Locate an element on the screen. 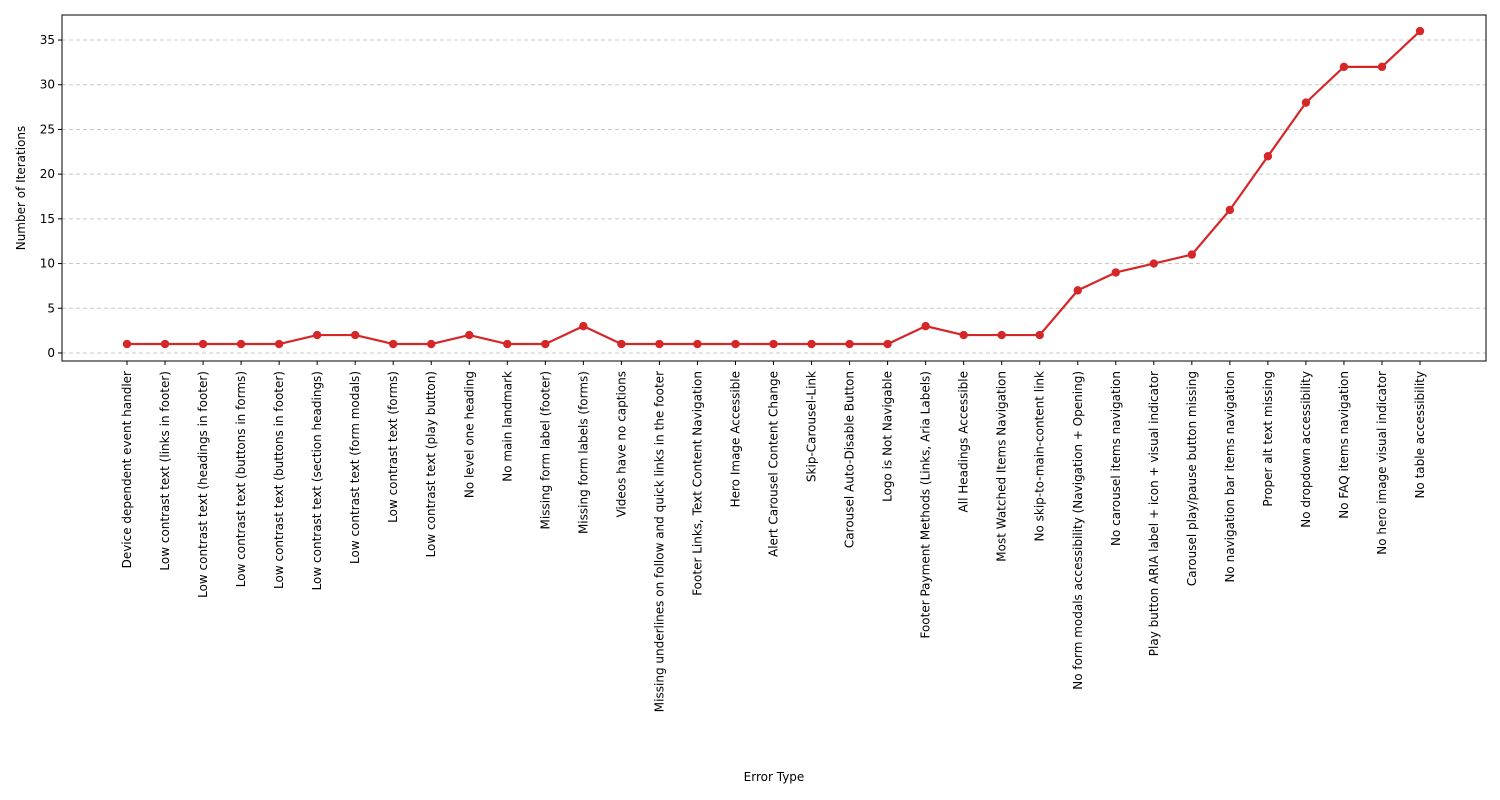 Image resolution: width=1500 pixels, height=800 pixels. x-tick-label: No FAQ items navigation is located at coordinates (1344, 445).